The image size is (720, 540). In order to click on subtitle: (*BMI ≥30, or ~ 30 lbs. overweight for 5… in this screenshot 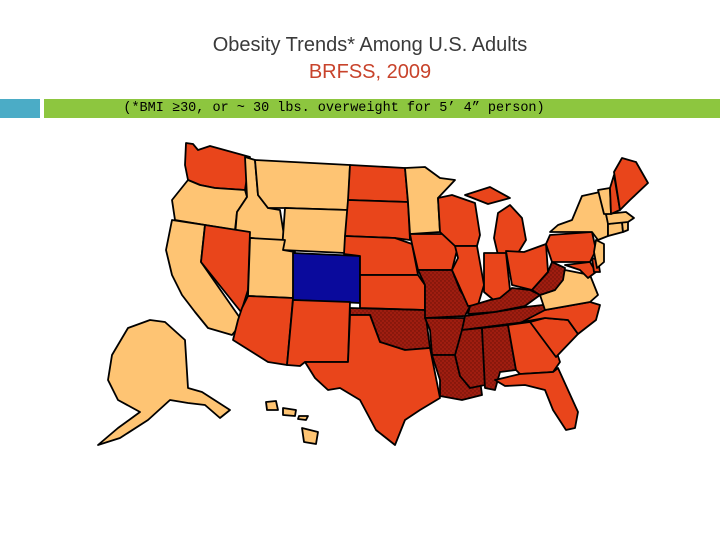, I will do `click(334, 108)`.